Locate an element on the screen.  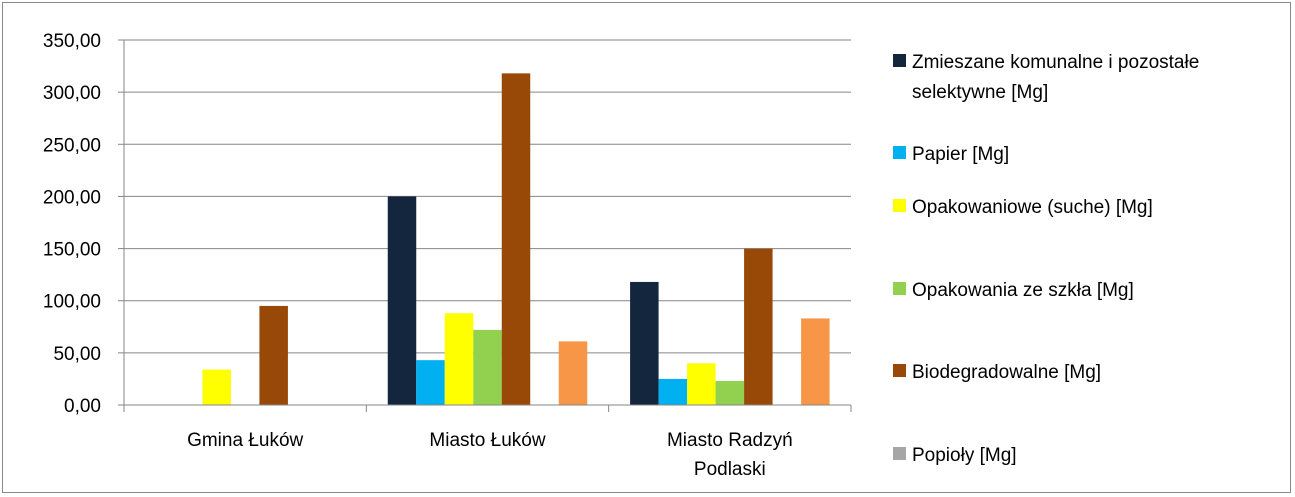
y-tick-label: 150,00 is located at coordinates (72, 250).